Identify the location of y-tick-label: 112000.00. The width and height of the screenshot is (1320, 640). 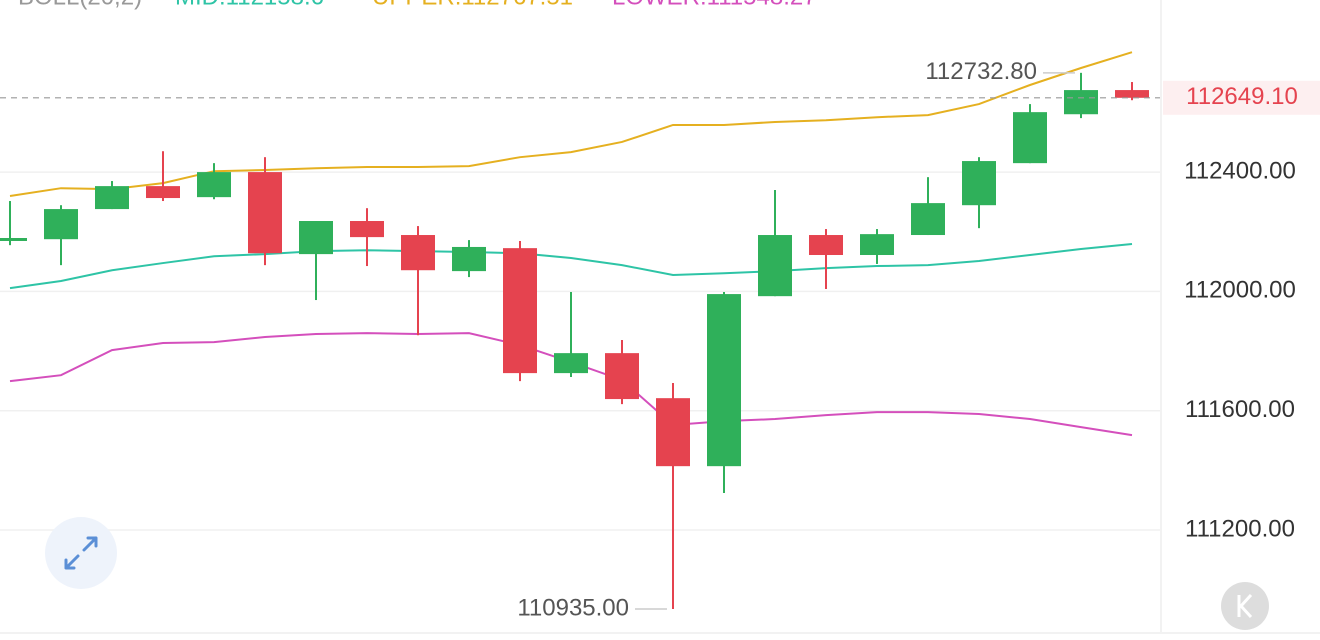
(1240, 290).